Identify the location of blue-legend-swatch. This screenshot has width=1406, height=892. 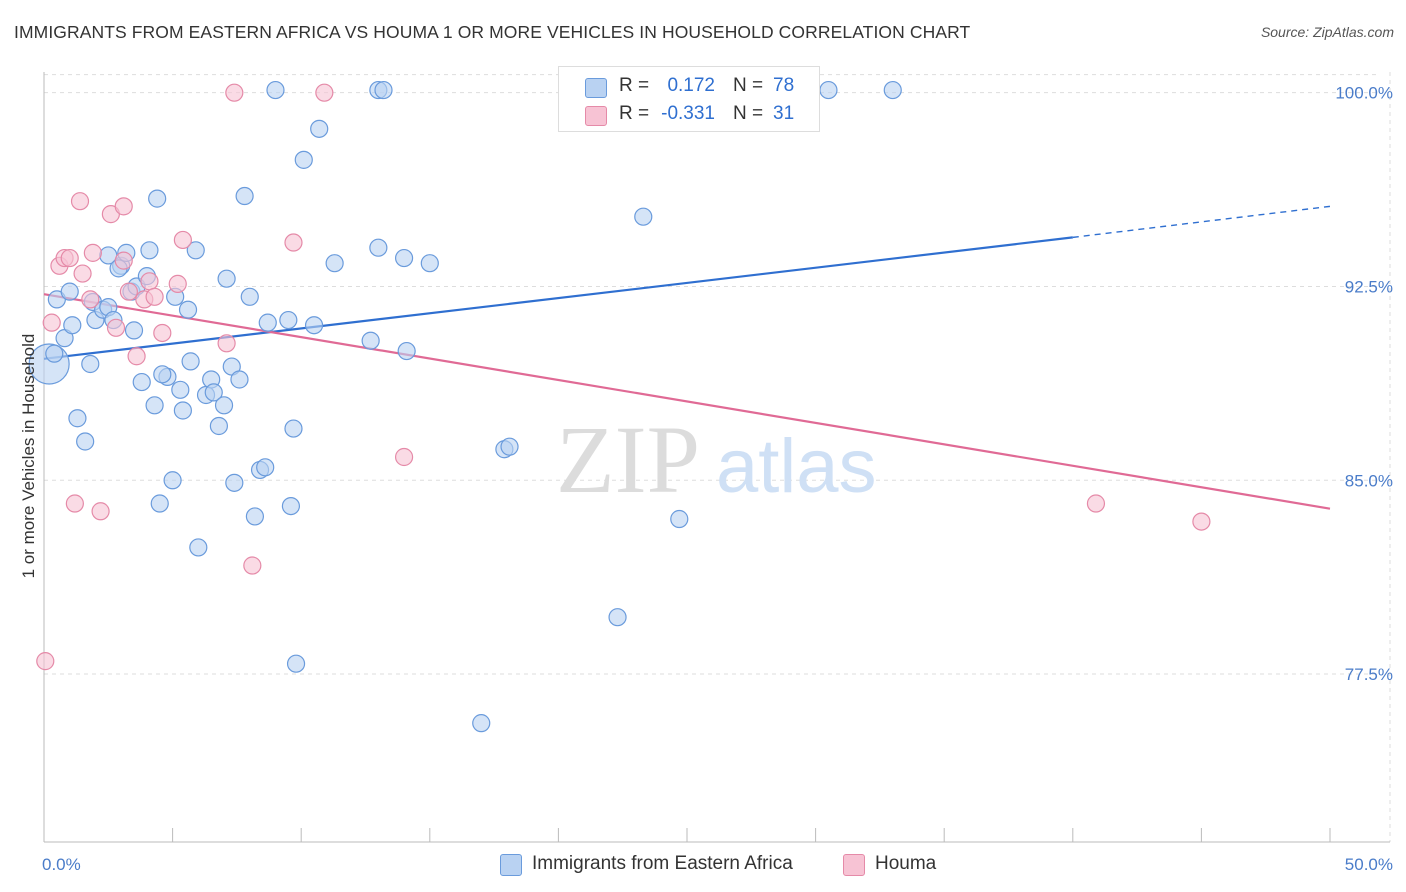
(511, 865).